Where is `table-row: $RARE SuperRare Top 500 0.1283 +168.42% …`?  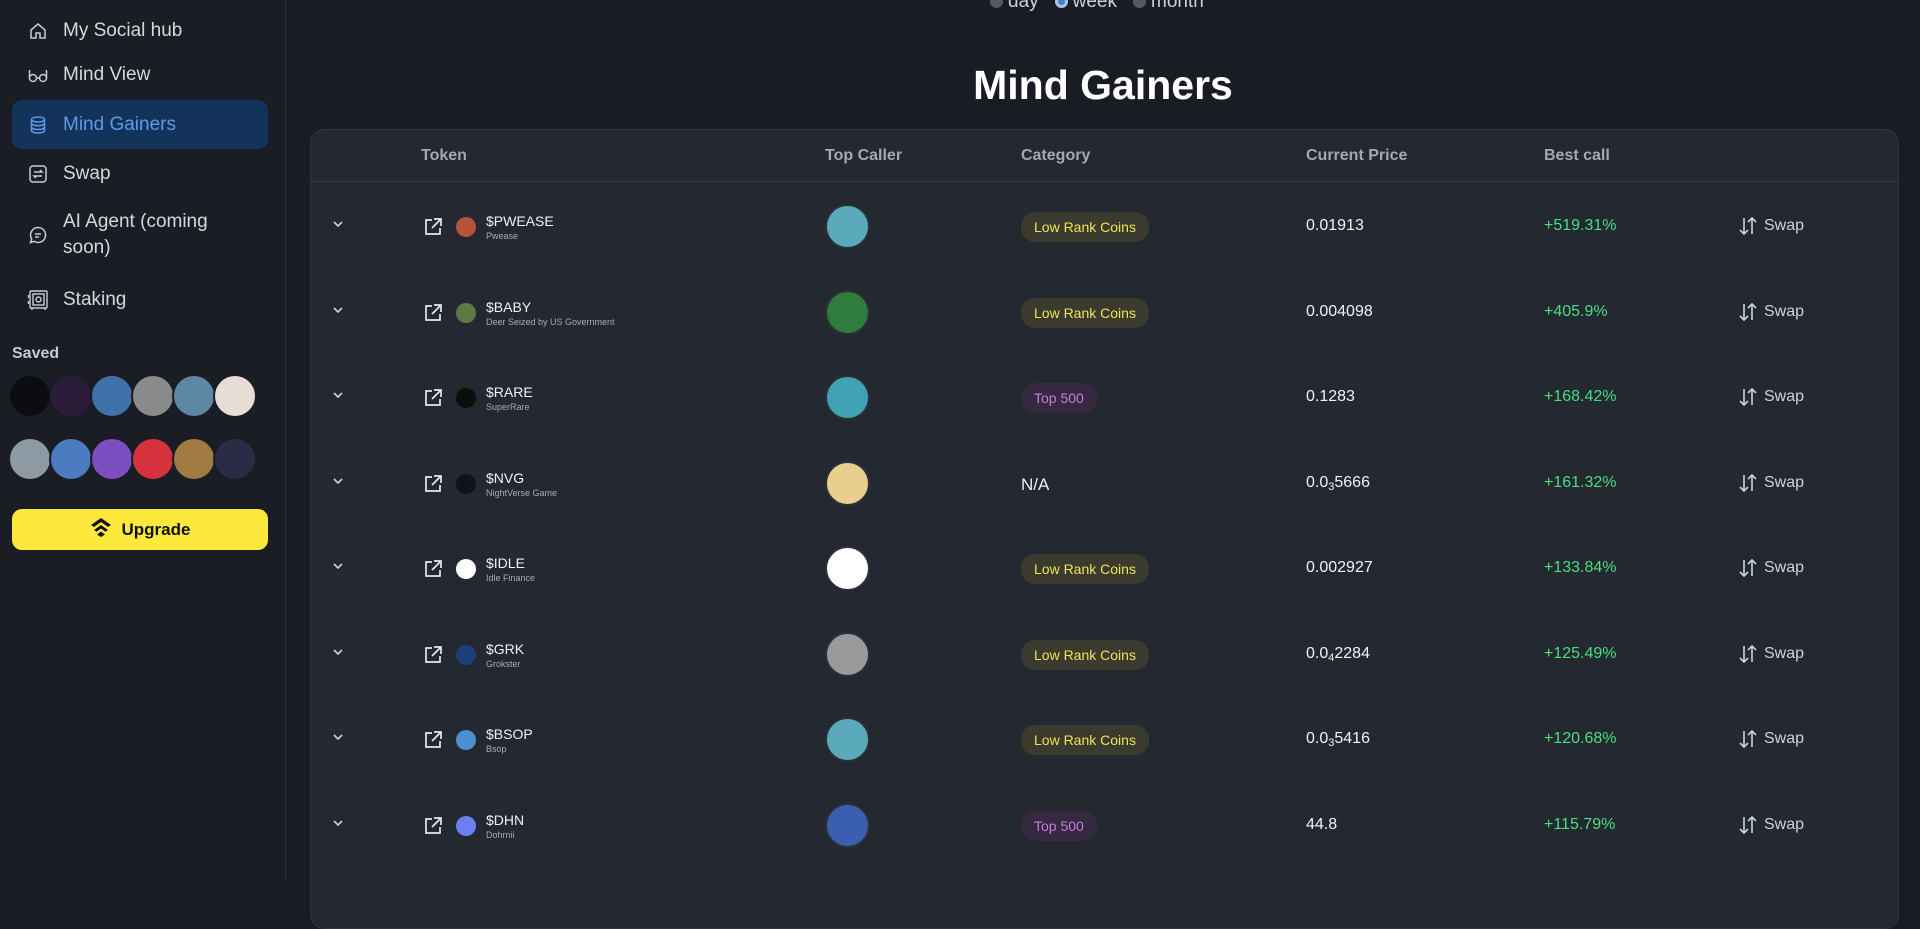
table-row: $RARE SuperRare Top 500 0.1283 +168.42% … is located at coordinates (1104, 397).